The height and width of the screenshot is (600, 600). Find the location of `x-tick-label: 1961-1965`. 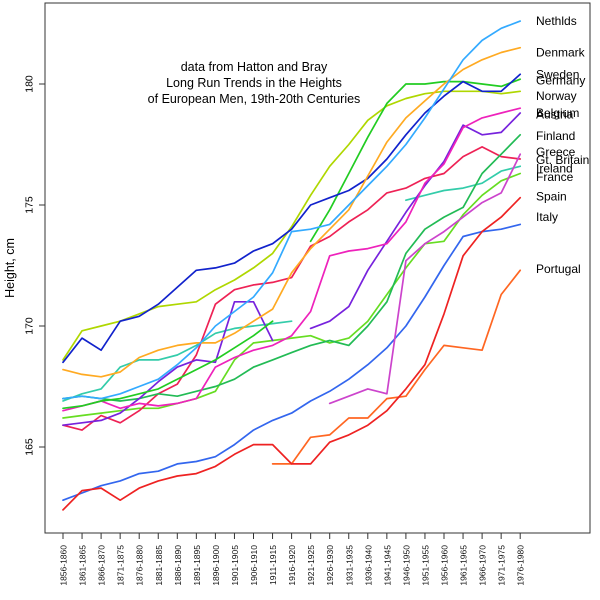

x-tick-label: 1961-1965 is located at coordinates (464, 565).